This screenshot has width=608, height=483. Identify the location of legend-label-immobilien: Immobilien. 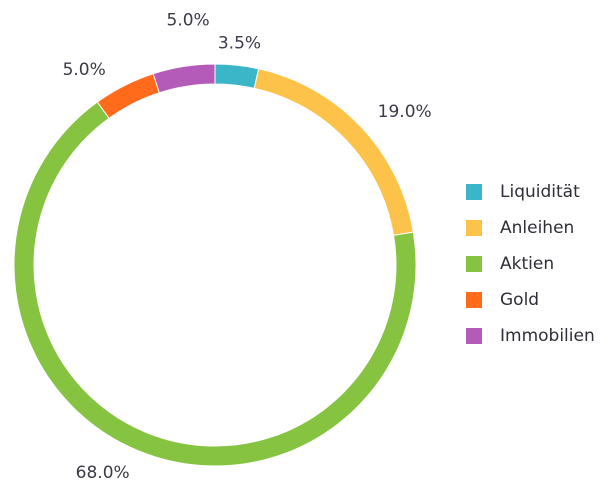
(547, 336).